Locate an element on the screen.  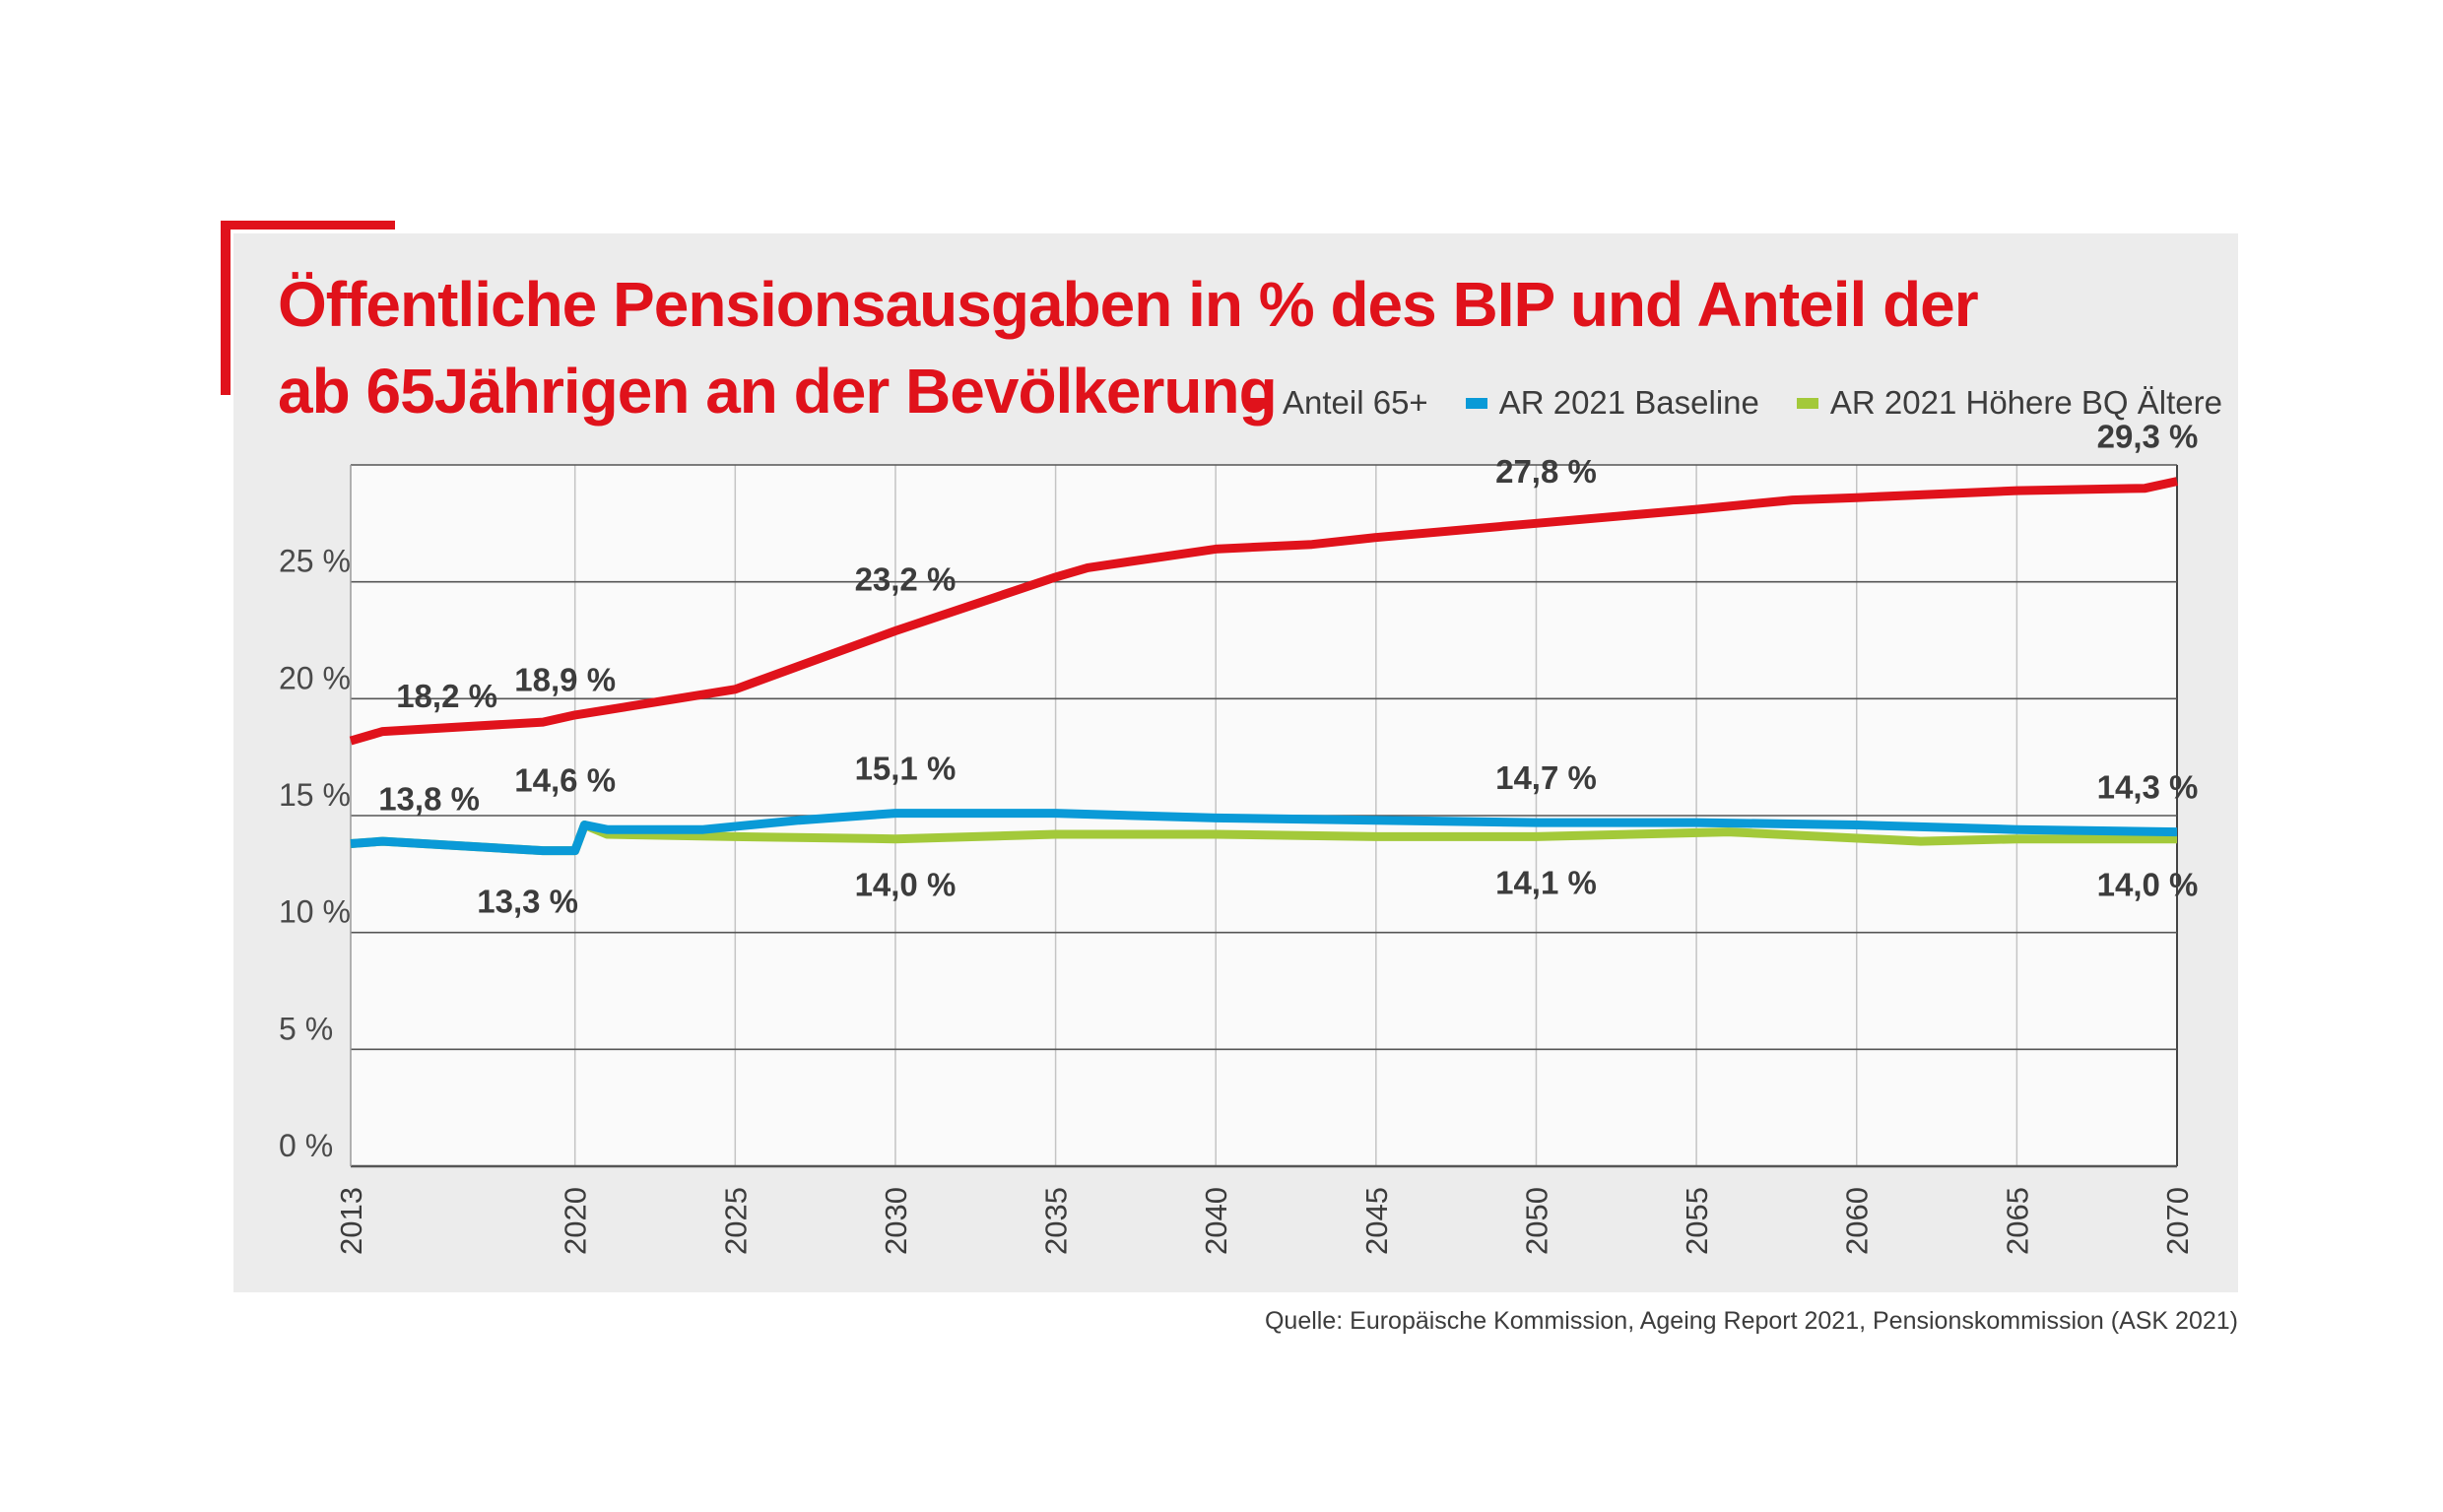
accent-bar-top is located at coordinates (308, 225).